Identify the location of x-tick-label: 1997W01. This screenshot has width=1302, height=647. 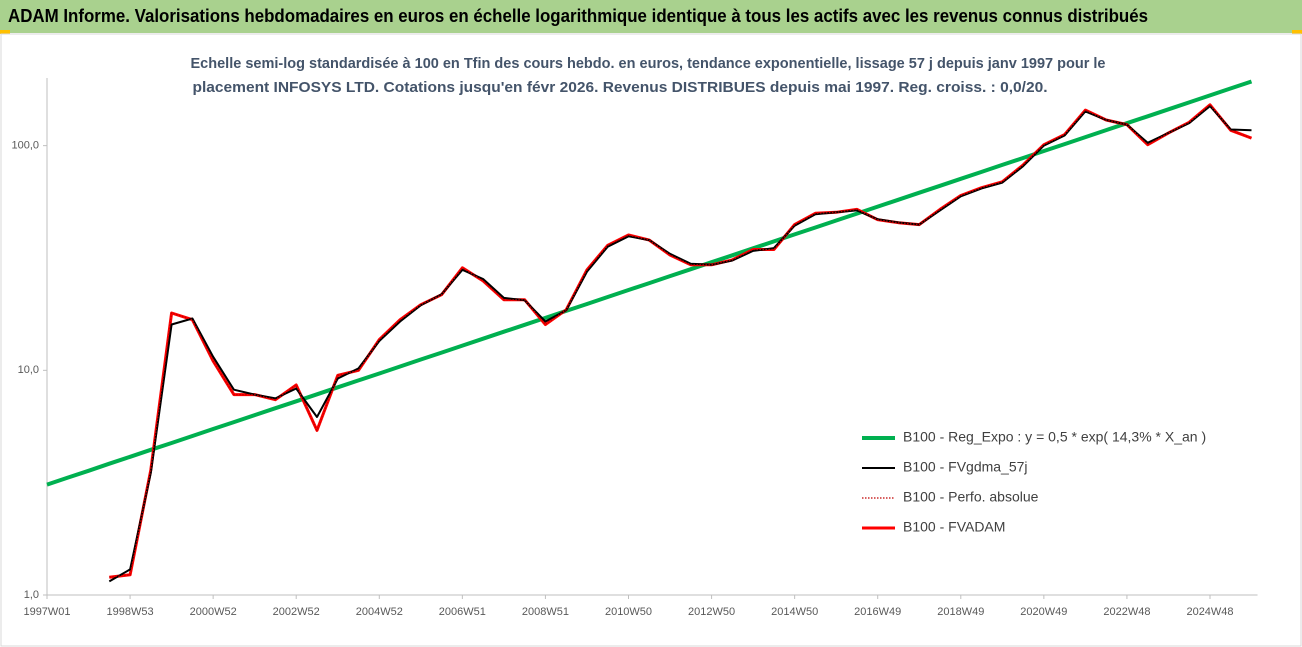
(46, 612).